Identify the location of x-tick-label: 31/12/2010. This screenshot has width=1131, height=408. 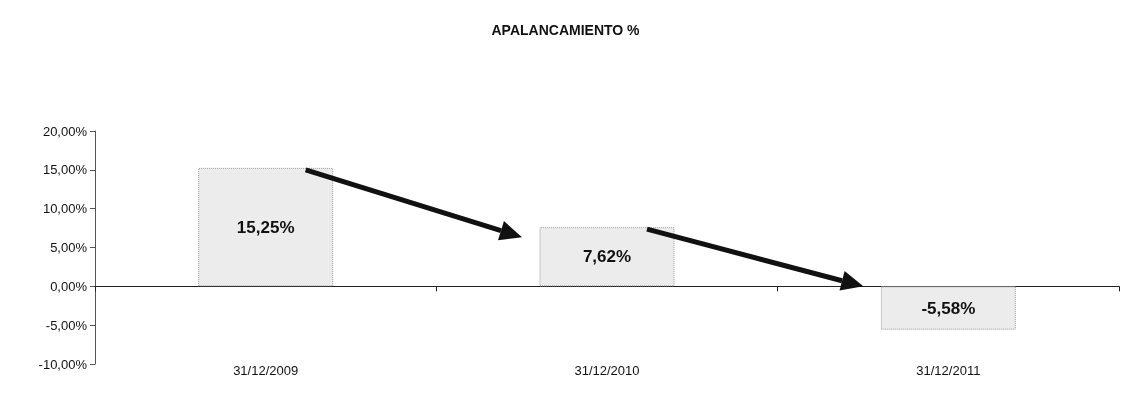
(607, 370).